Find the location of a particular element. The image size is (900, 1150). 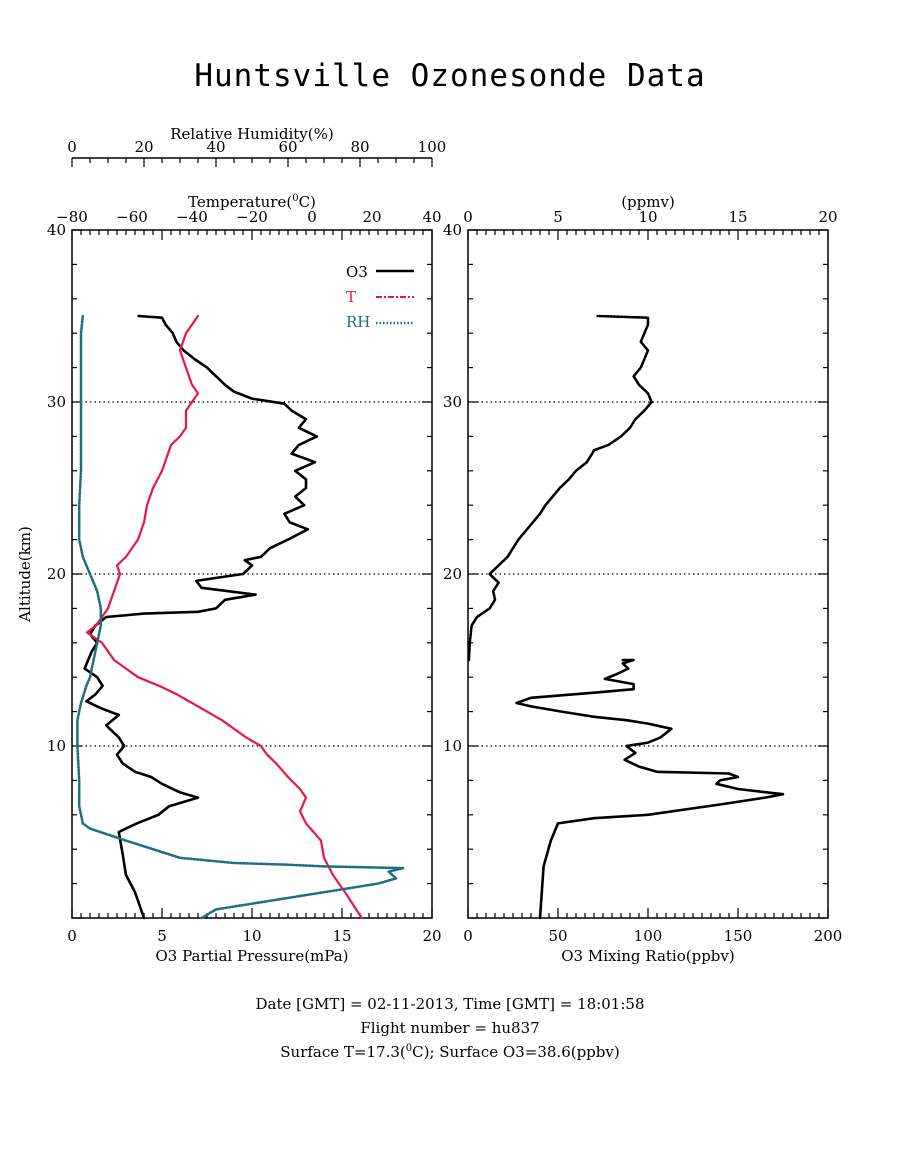

o3-pressure-axis-title: O3 Partial Pressure(mPa) is located at coordinates (251, 956).